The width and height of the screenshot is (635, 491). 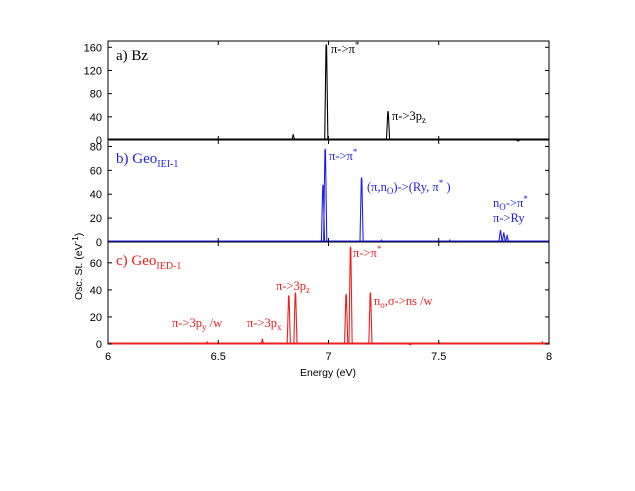 What do you see at coordinates (99, 345) in the screenshot?
I see `panel-c-ytick-label-0: 0` at bounding box center [99, 345].